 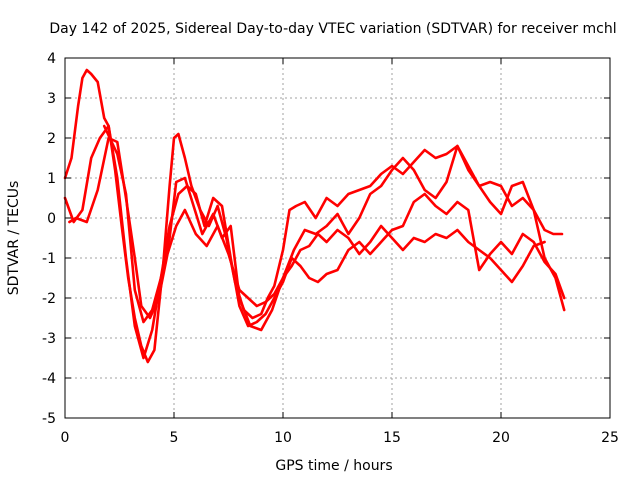 What do you see at coordinates (49, 379) in the screenshot?
I see `y-tick-label: -4` at bounding box center [49, 379].